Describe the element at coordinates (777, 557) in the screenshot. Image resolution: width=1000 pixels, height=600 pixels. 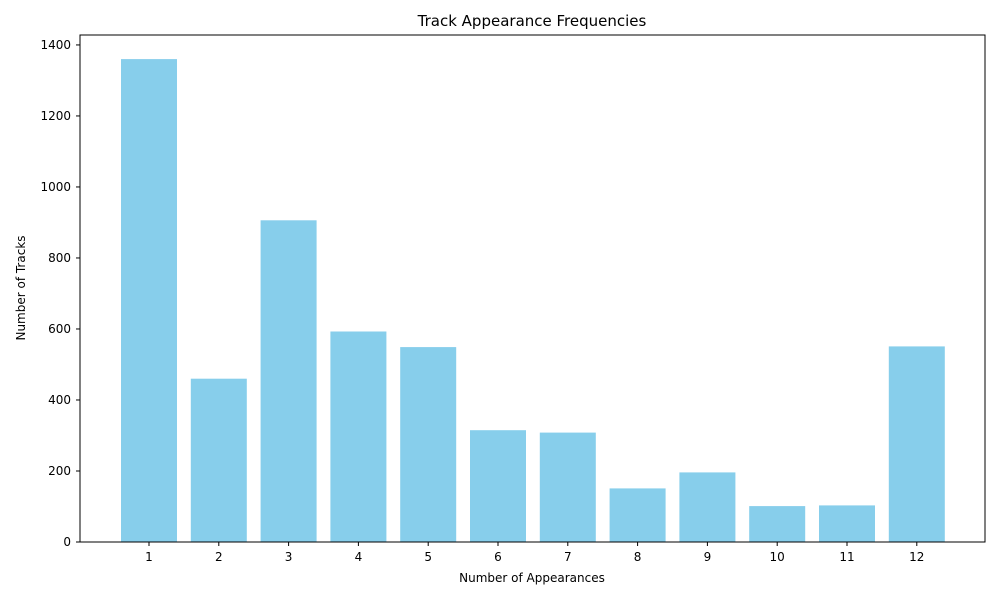
I see `x-tick-label-10: 10` at that location.